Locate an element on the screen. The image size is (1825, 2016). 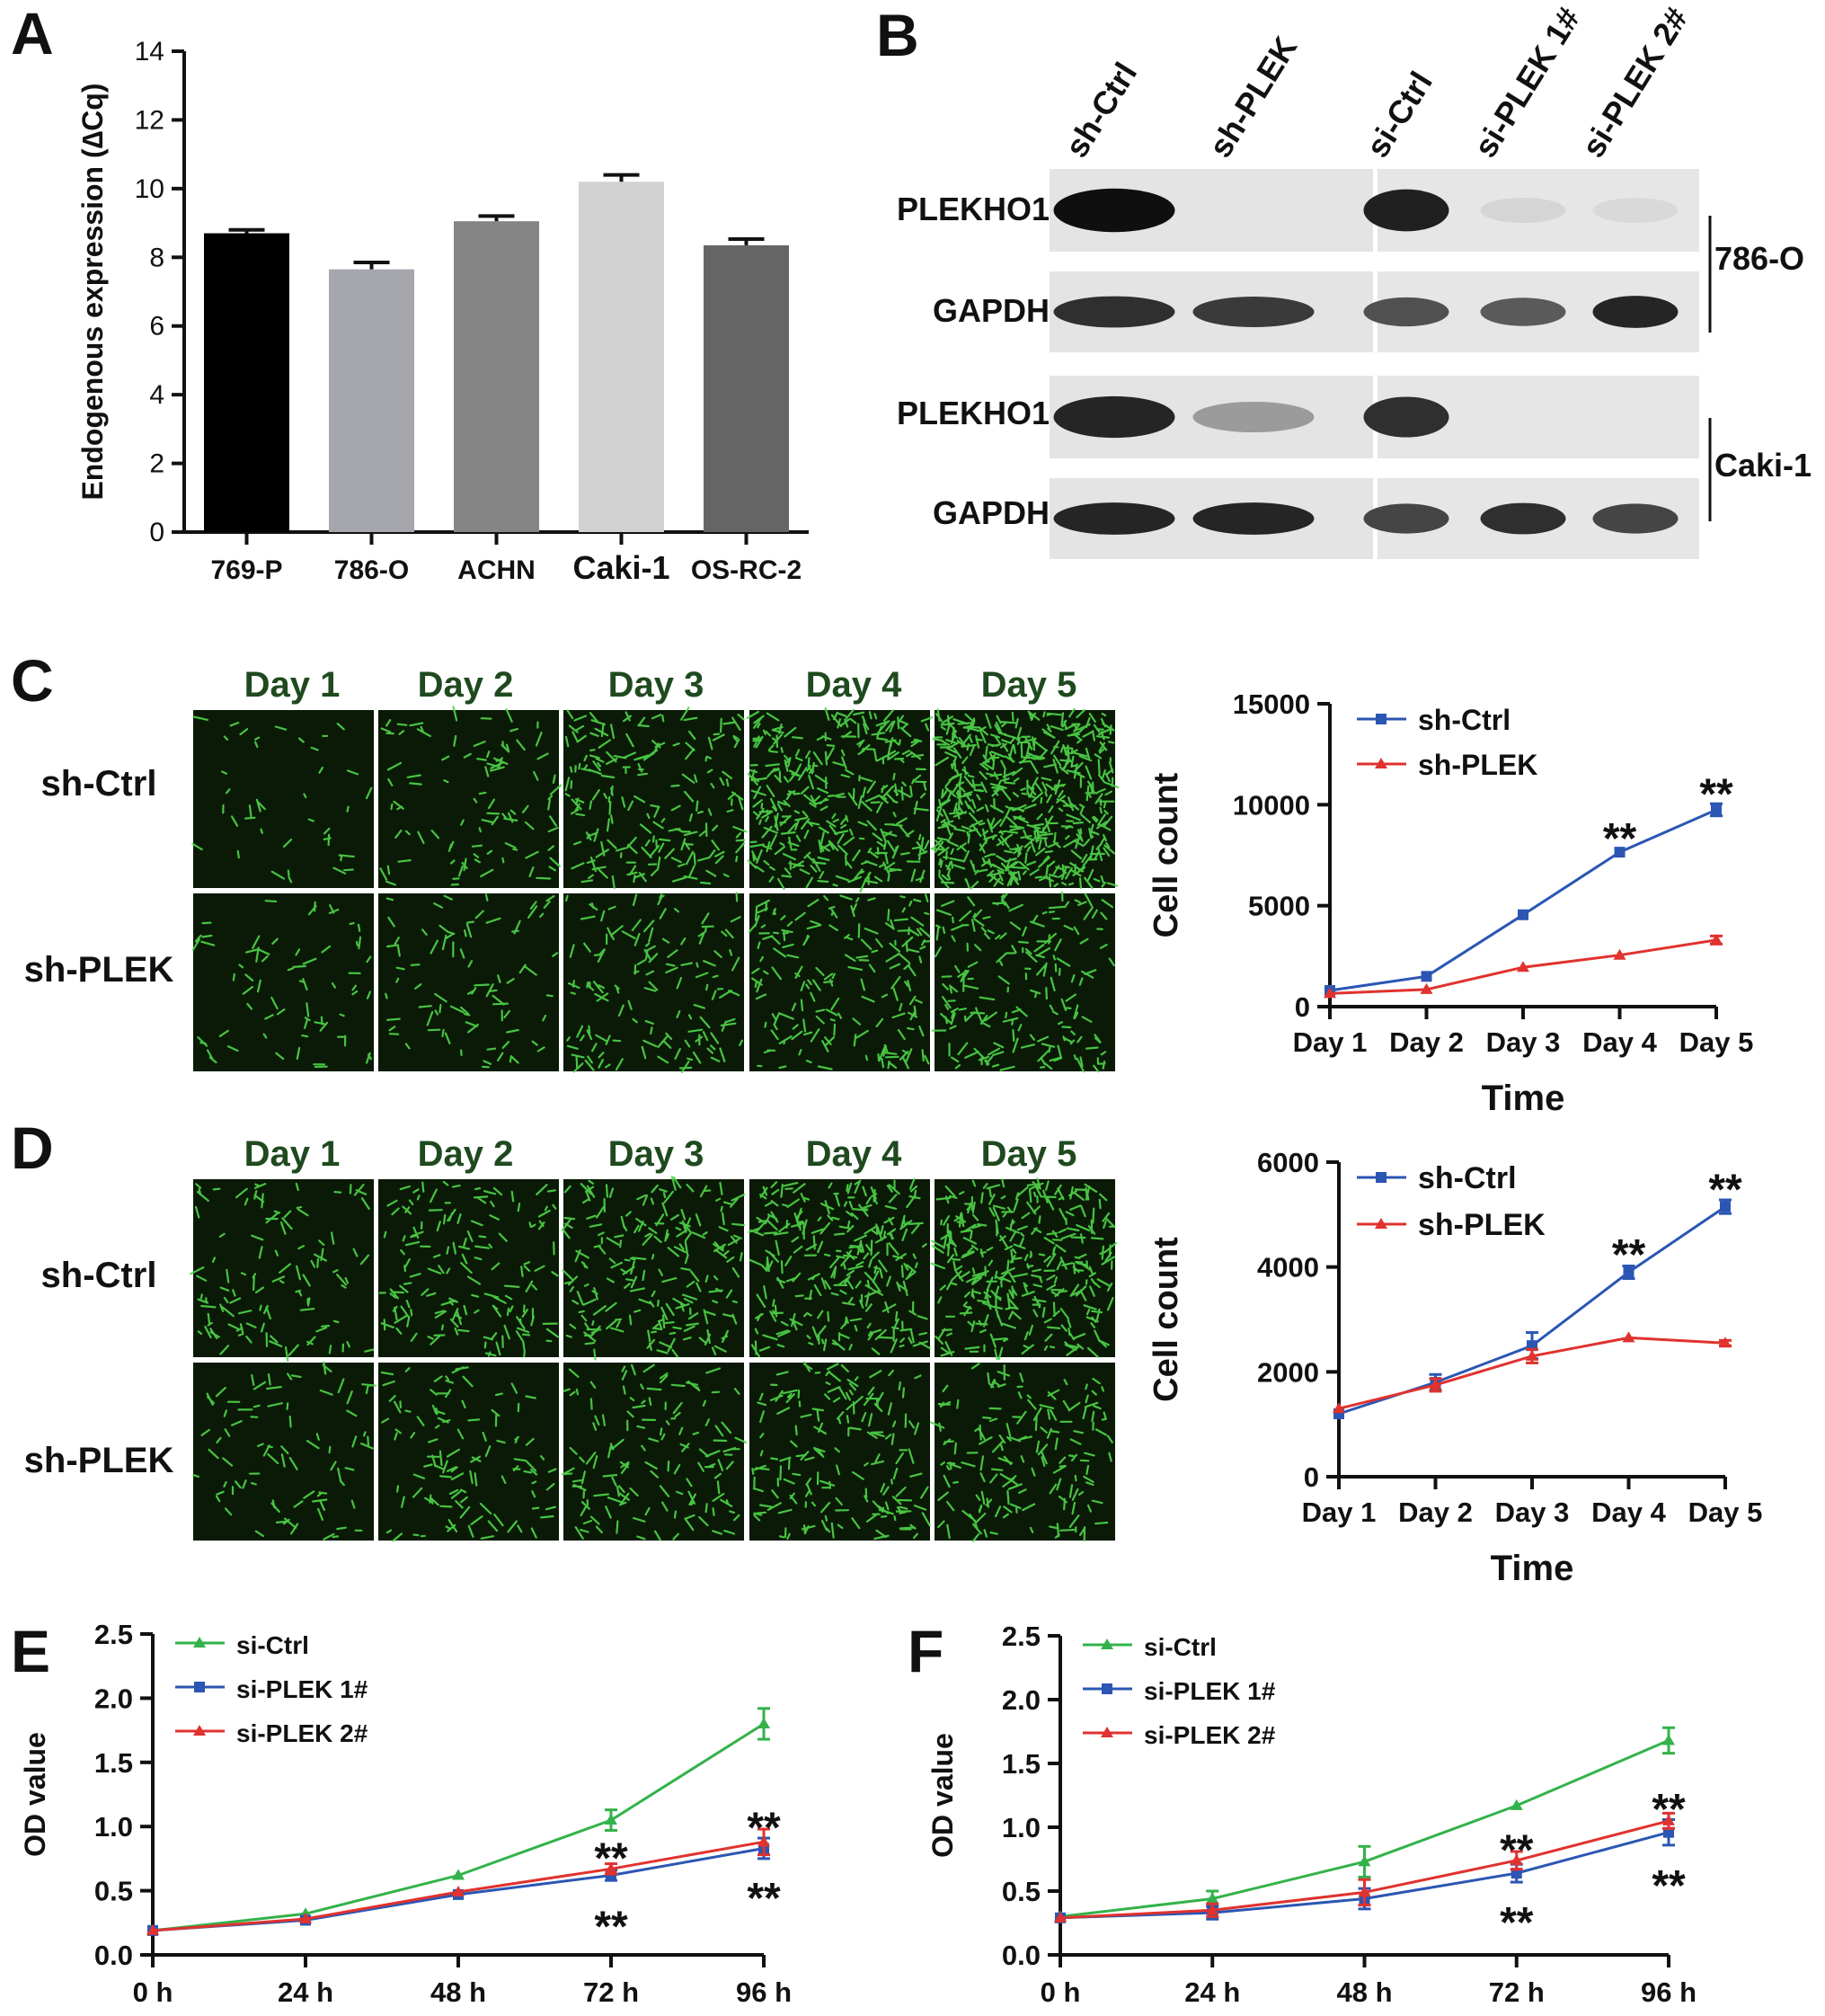
cell-line-label: Caki-1 is located at coordinates (1763, 465).